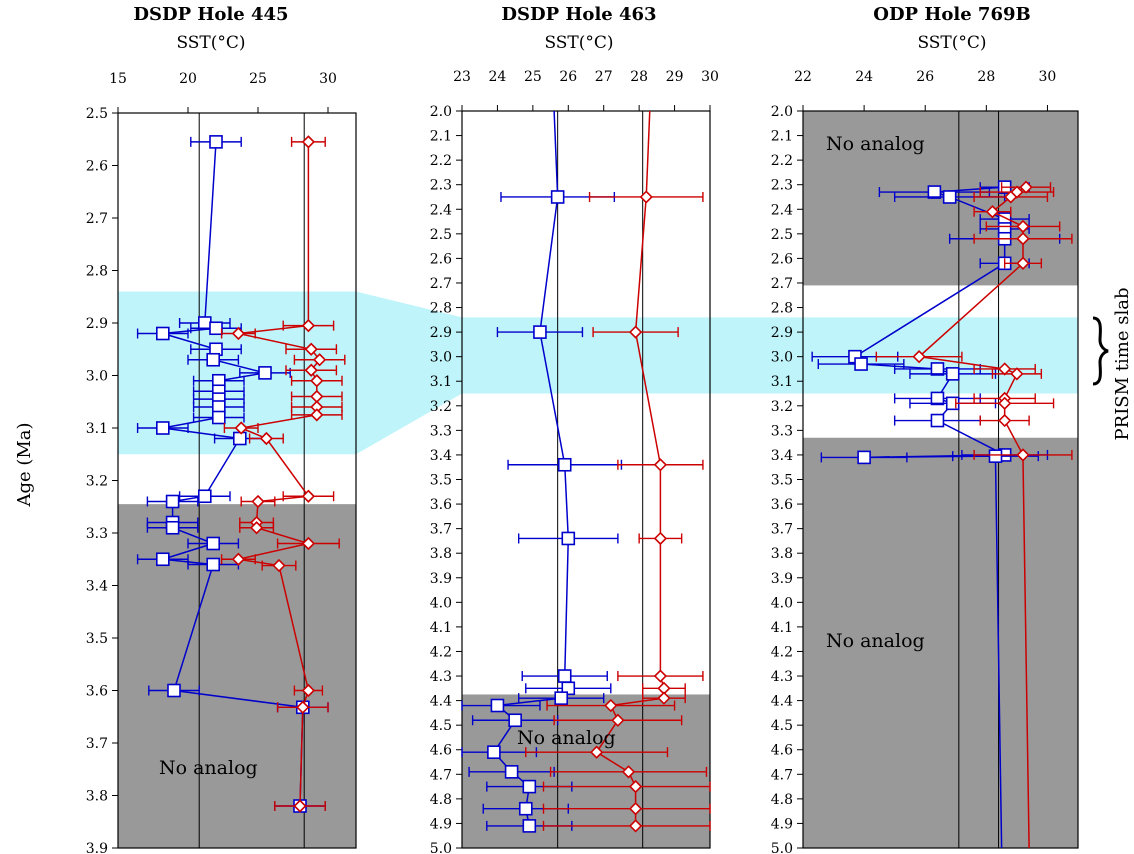  Describe the element at coordinates (782, 137) in the screenshot. I see `y-tick-label: 2.1` at that location.